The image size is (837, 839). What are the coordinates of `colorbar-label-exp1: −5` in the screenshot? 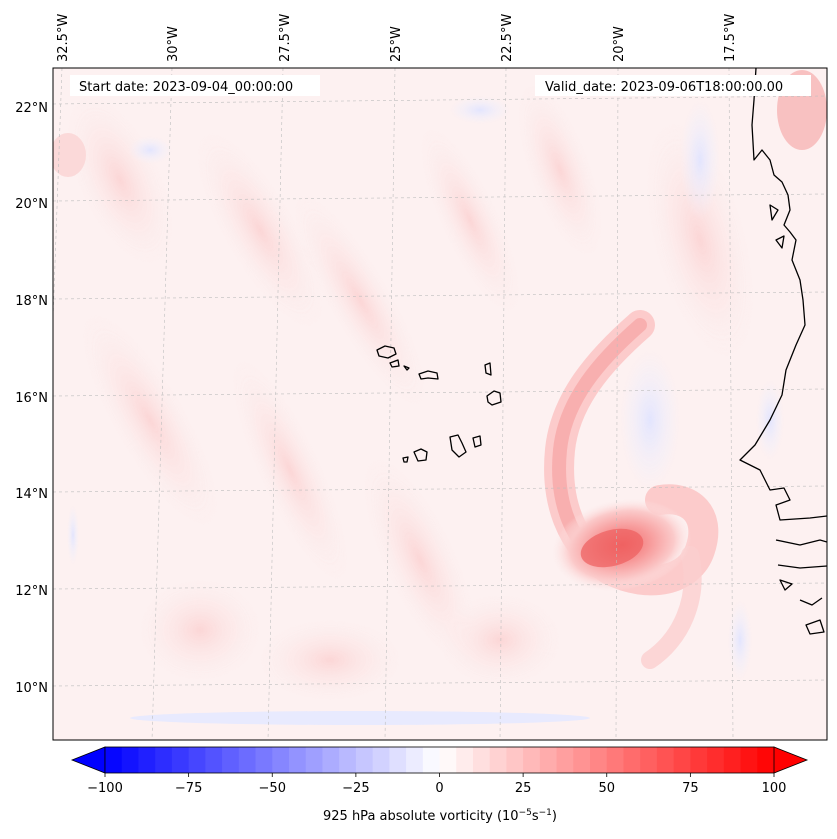 It's located at (525, 813).